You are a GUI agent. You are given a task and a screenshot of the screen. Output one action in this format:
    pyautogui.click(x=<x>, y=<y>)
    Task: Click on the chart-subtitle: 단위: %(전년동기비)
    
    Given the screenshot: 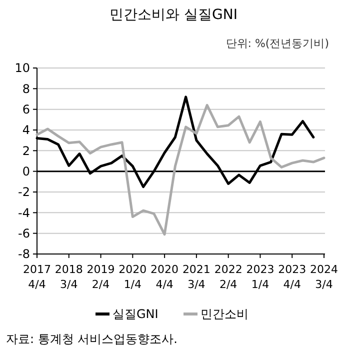 What is the action you would take?
    pyautogui.click(x=277, y=43)
    